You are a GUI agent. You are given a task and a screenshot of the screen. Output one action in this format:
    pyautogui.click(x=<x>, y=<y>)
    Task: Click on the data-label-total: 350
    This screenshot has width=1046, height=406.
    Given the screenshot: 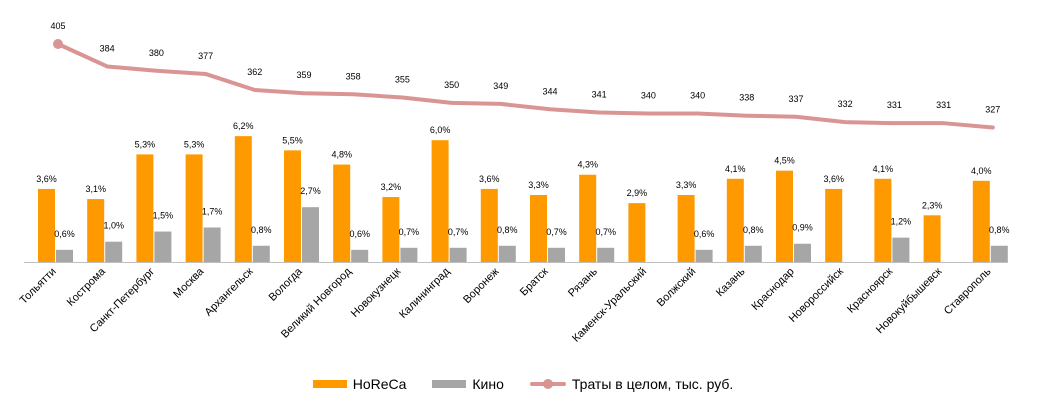 What is the action you would take?
    pyautogui.click(x=451, y=85)
    